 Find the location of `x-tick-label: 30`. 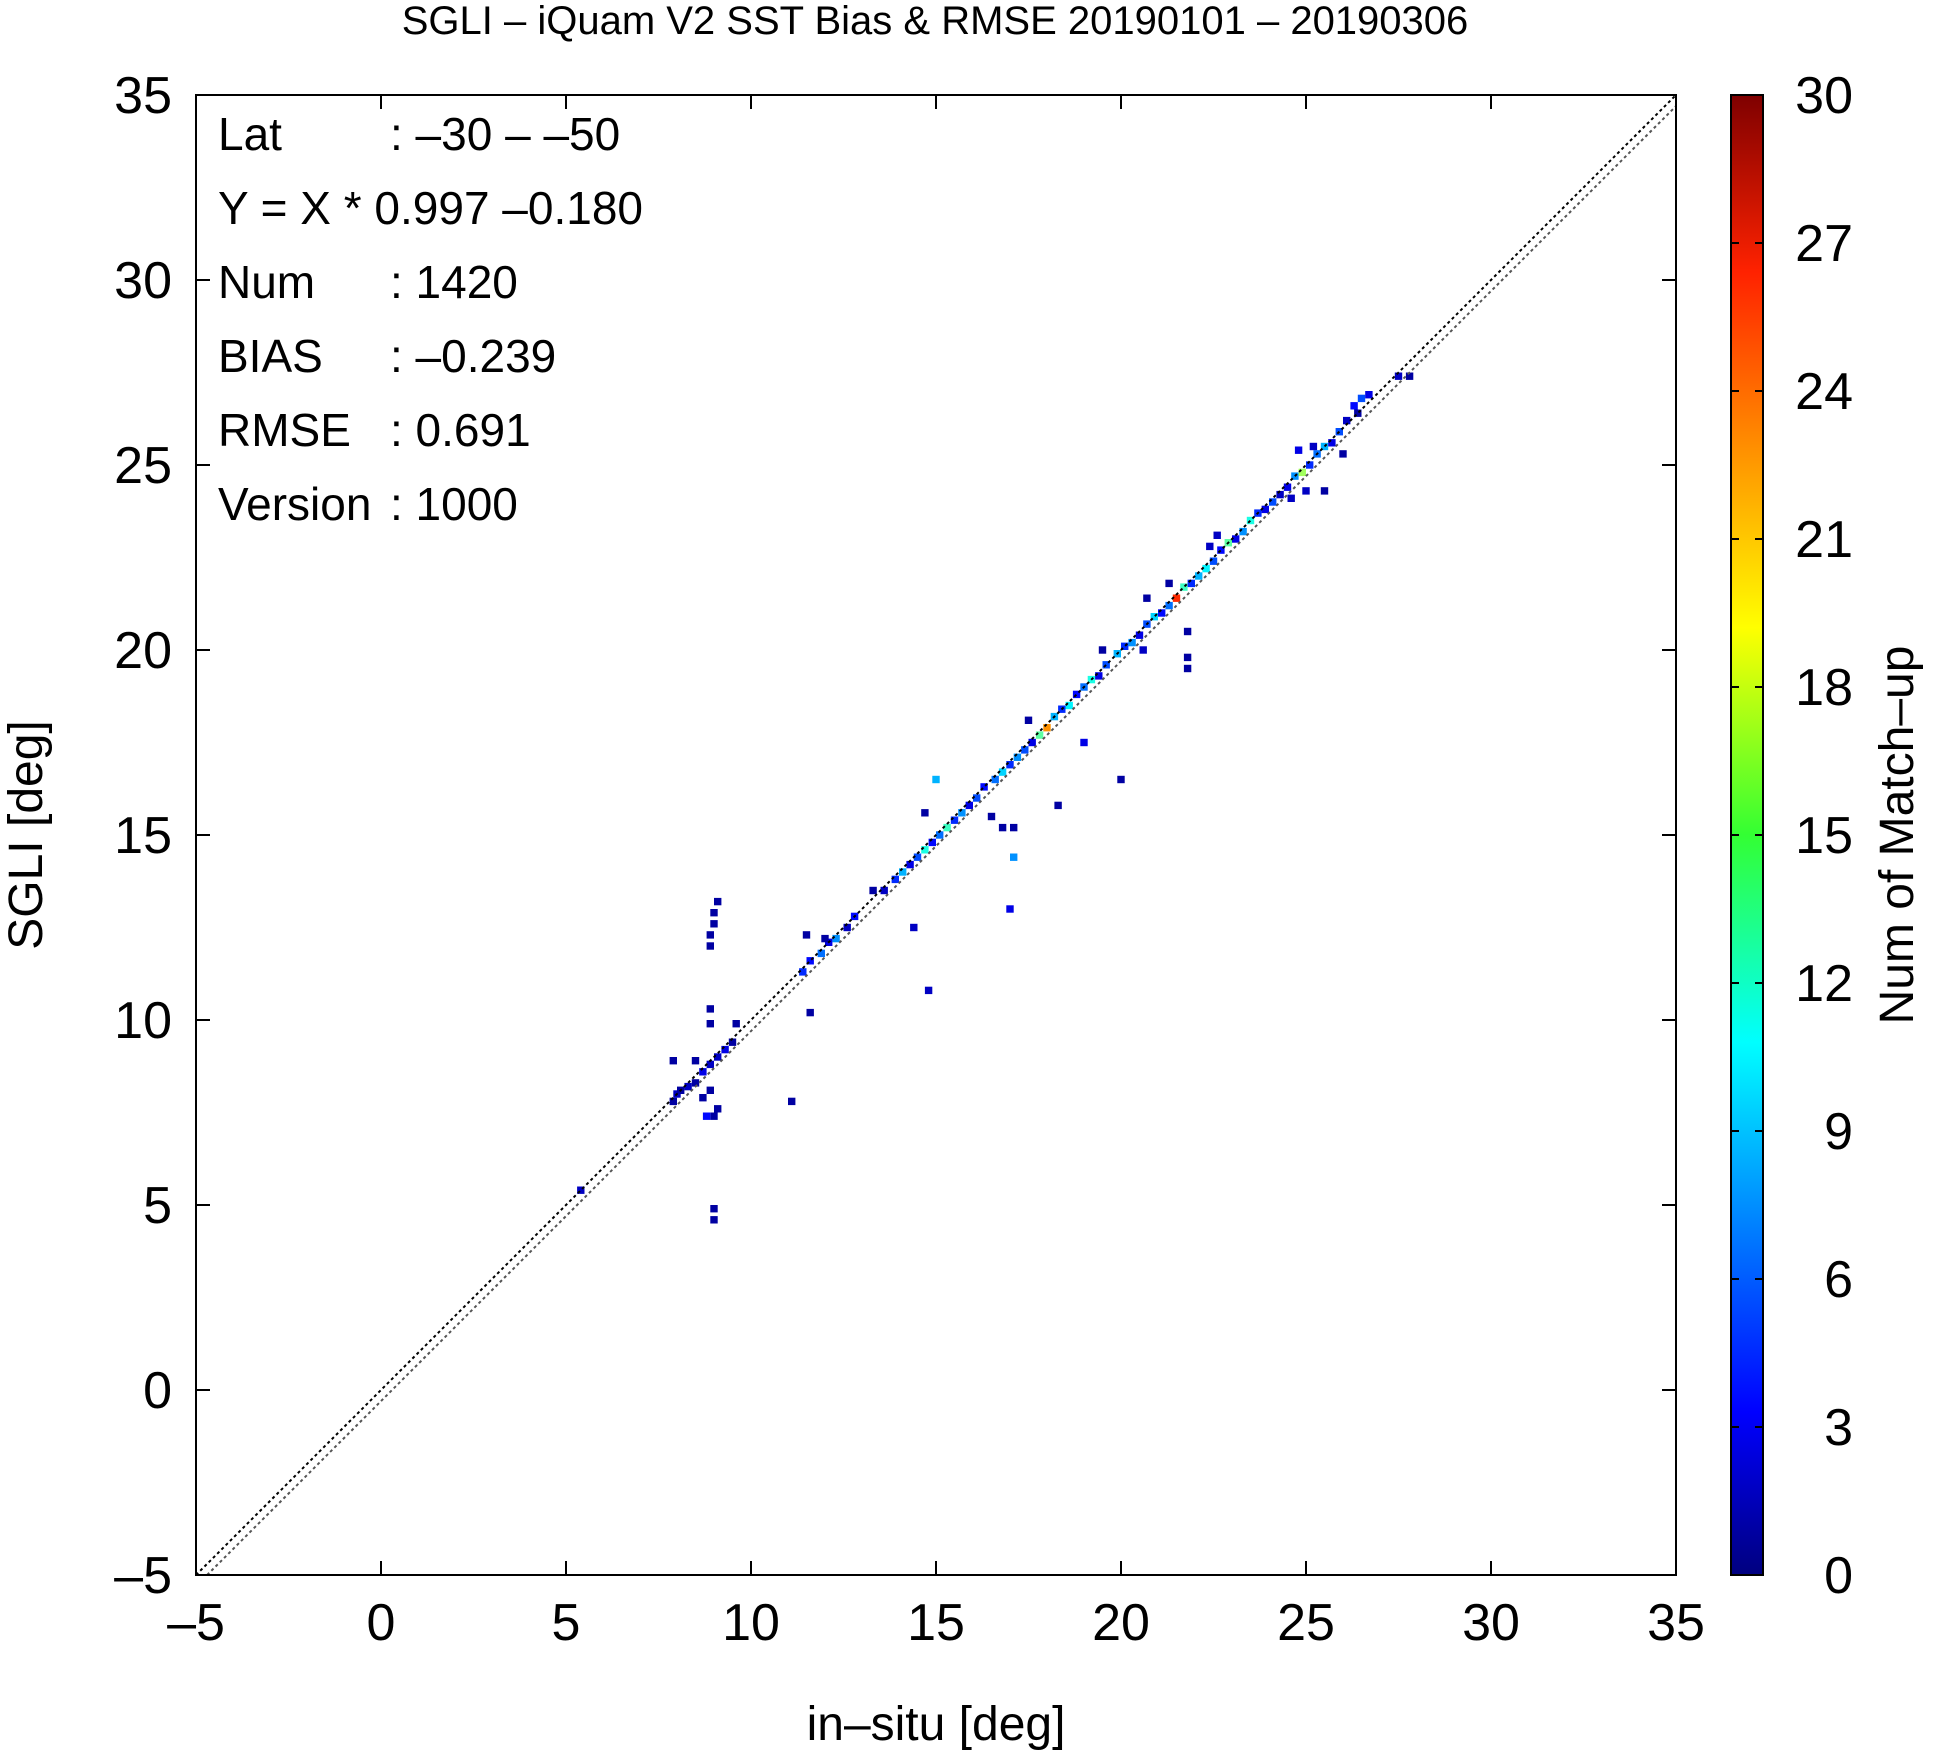

x-tick-label: 30 is located at coordinates (1491, 1623).